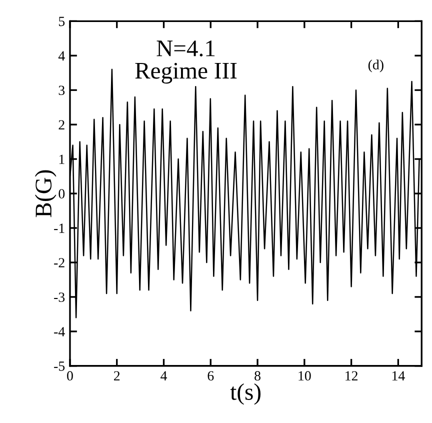 This screenshot has height=423, width=432. Describe the element at coordinates (376, 66) in the screenshot. I see `annotation: (d)` at that location.